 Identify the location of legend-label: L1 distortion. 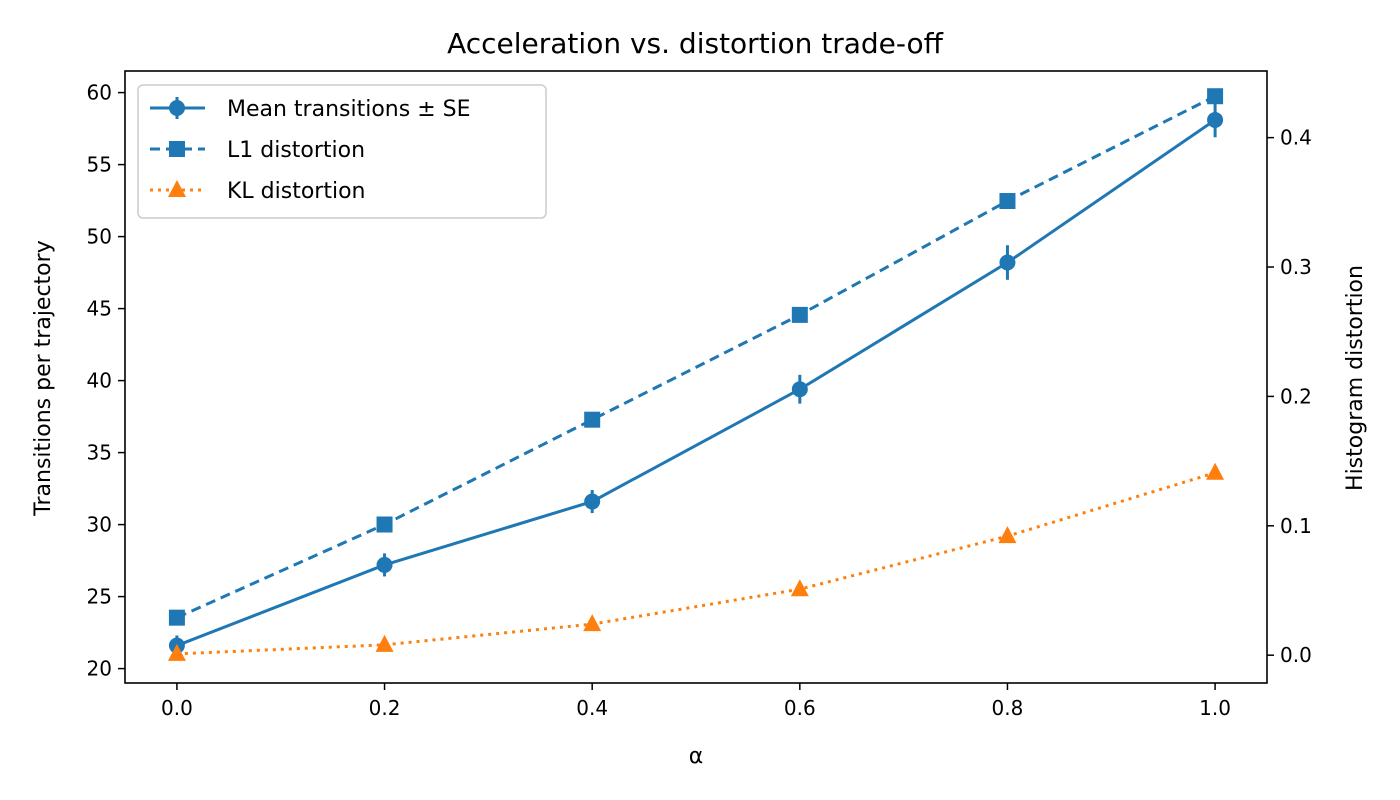
(296, 150).